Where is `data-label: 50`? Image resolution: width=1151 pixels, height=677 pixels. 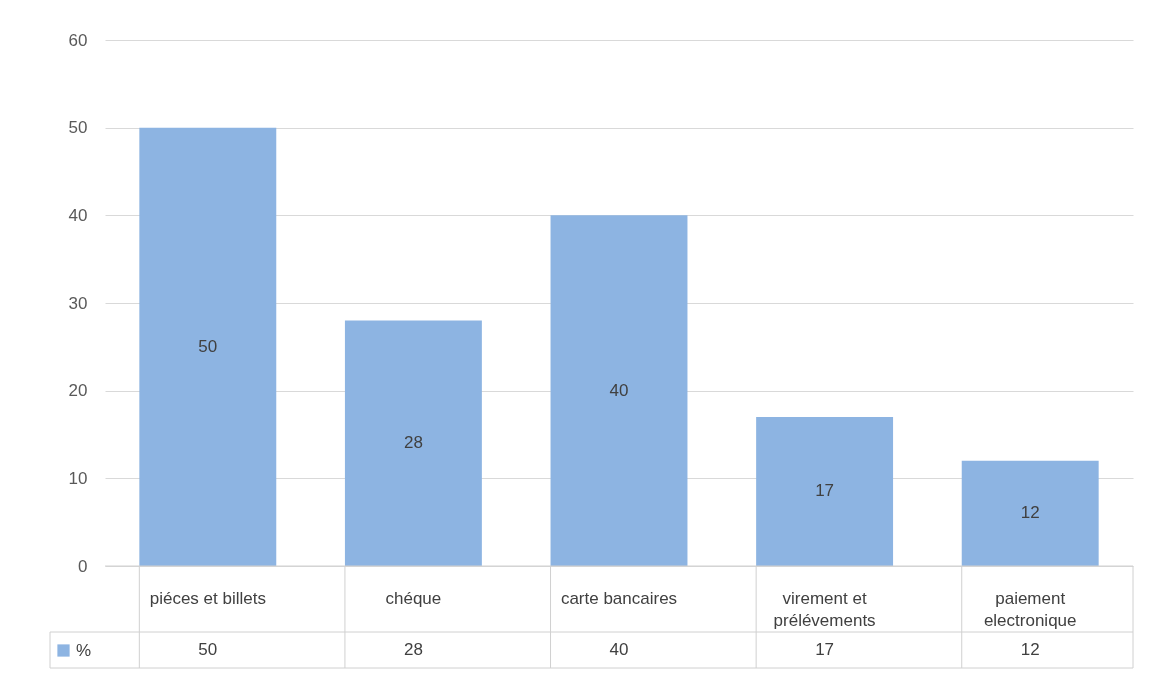 data-label: 50 is located at coordinates (208, 649).